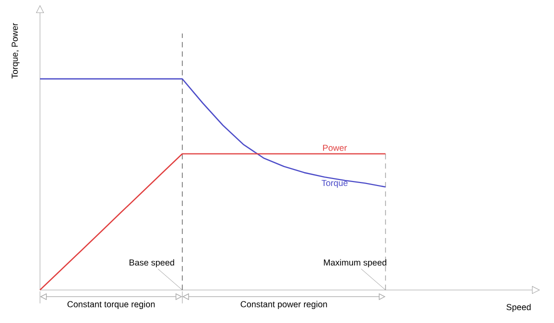 The width and height of the screenshot is (554, 323). Describe the element at coordinates (335, 184) in the screenshot. I see `series-label: Torque` at that location.